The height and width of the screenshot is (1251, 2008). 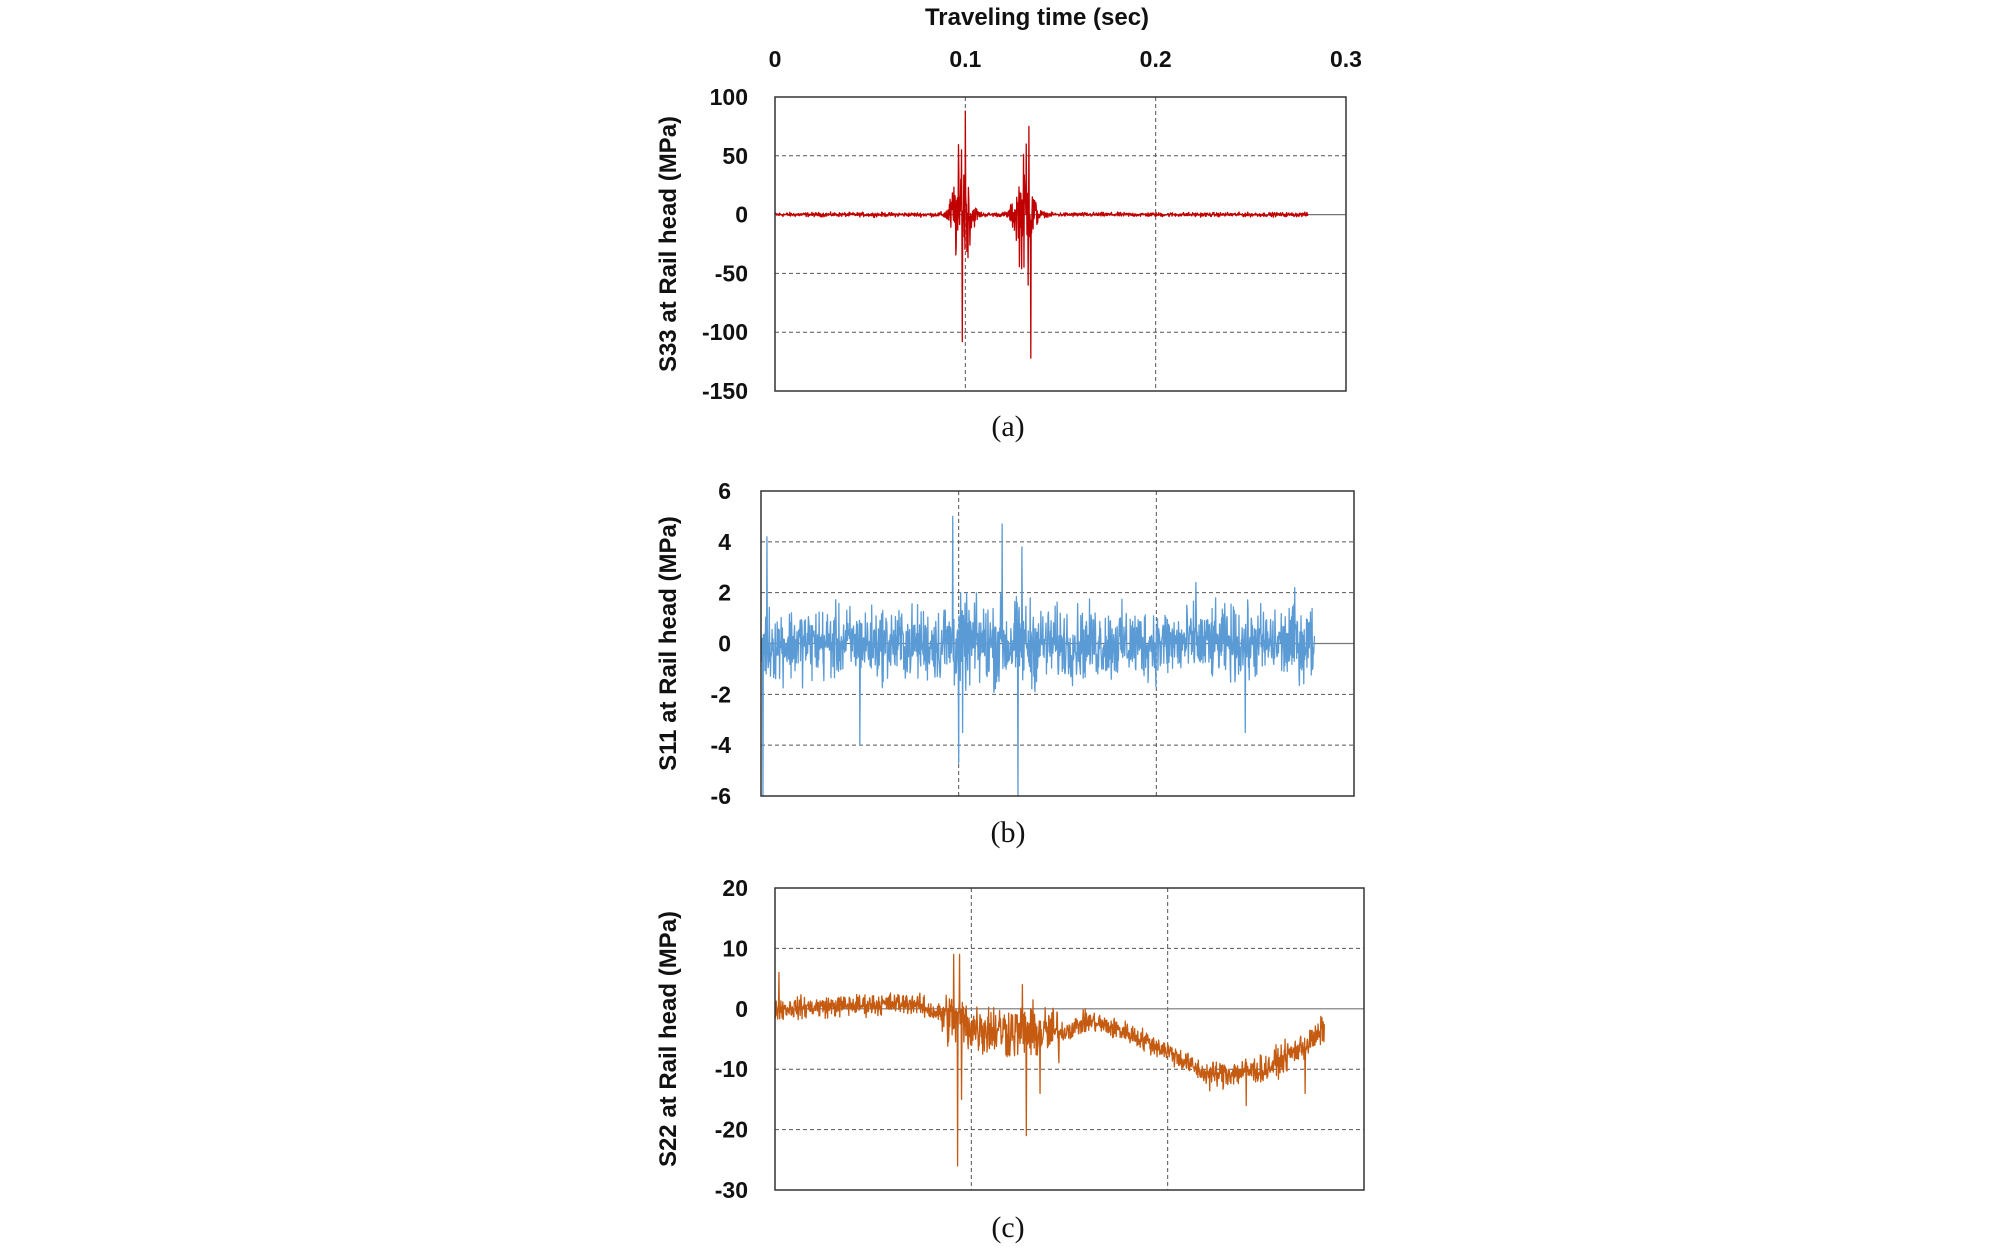 I want to click on panel-caption: (b), so click(x=1008, y=832).